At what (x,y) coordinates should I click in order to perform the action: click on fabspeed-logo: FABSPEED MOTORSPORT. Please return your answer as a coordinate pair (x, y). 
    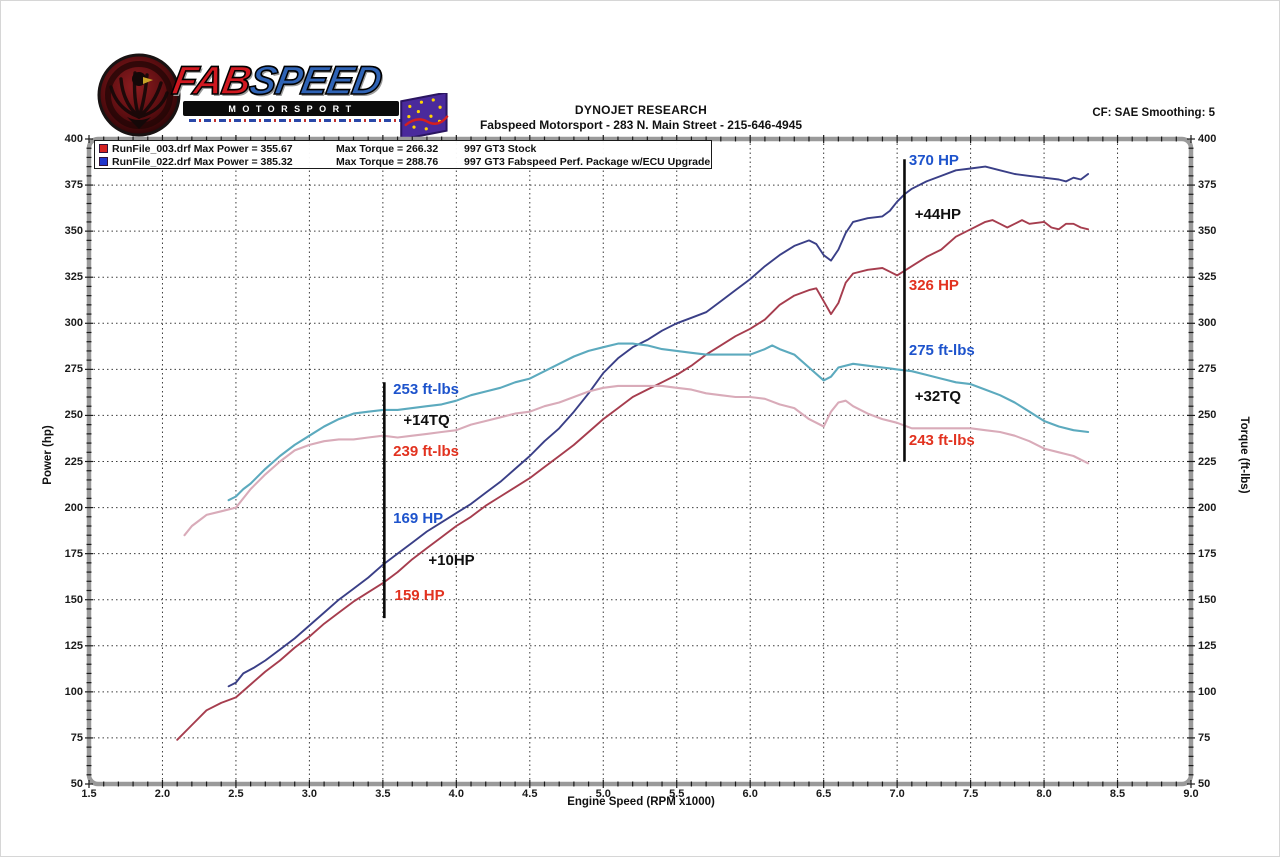
    Looking at the image, I should click on (273, 97).